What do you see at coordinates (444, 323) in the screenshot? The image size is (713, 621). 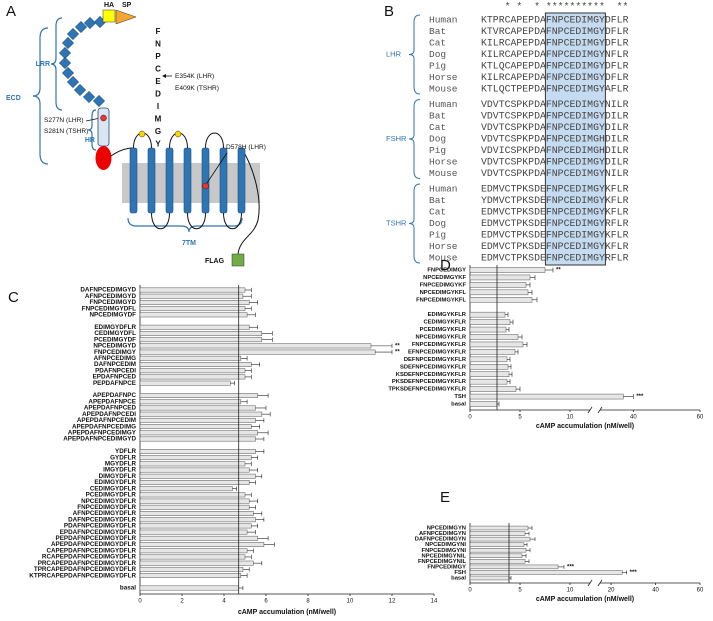 I see `y-tick-label: CEDIMGYKFLR` at bounding box center [444, 323].